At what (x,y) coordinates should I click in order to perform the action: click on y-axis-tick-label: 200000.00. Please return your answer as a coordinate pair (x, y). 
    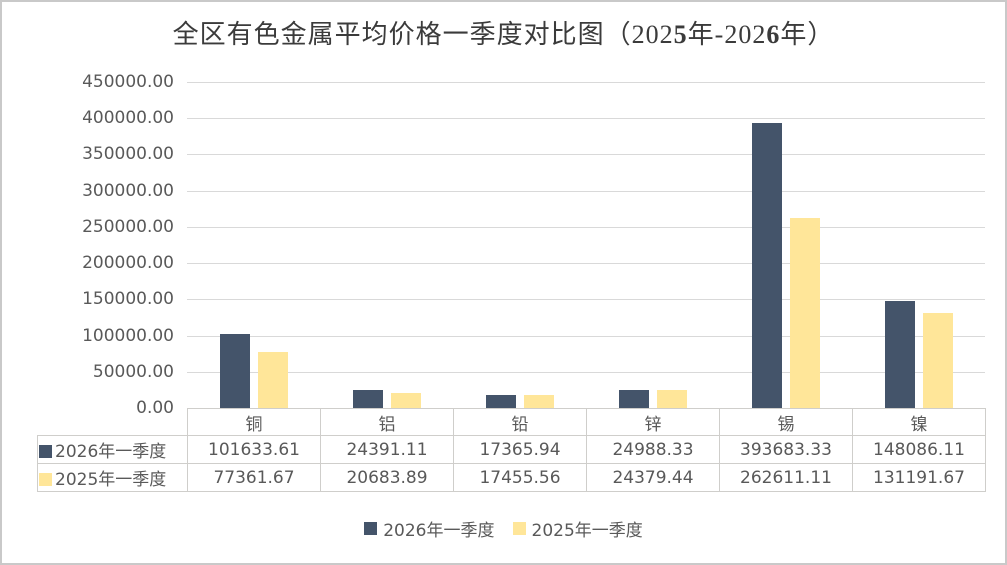
    Looking at the image, I should click on (128, 263).